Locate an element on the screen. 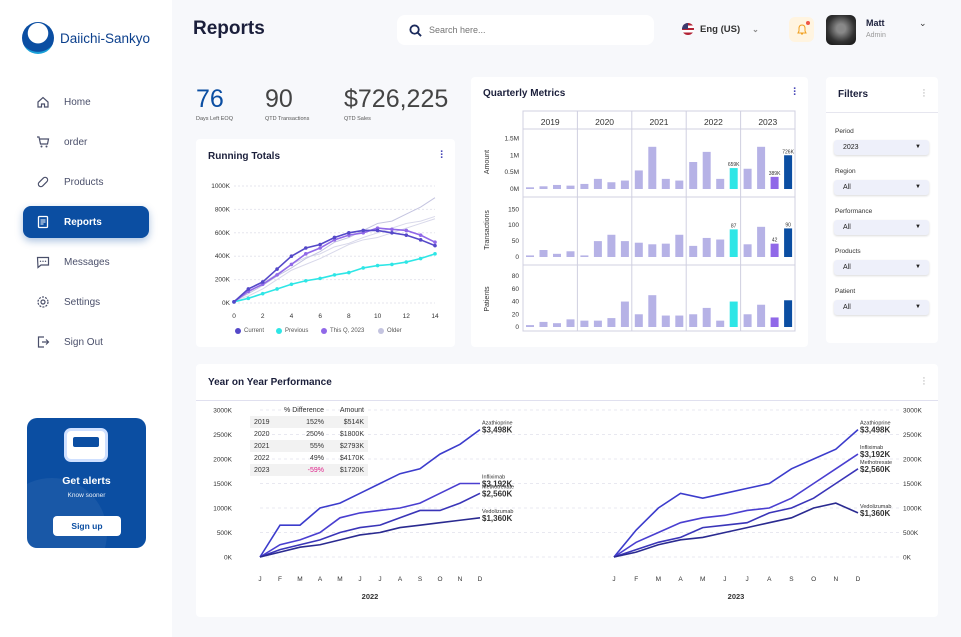  notification-button is located at coordinates (801, 29).